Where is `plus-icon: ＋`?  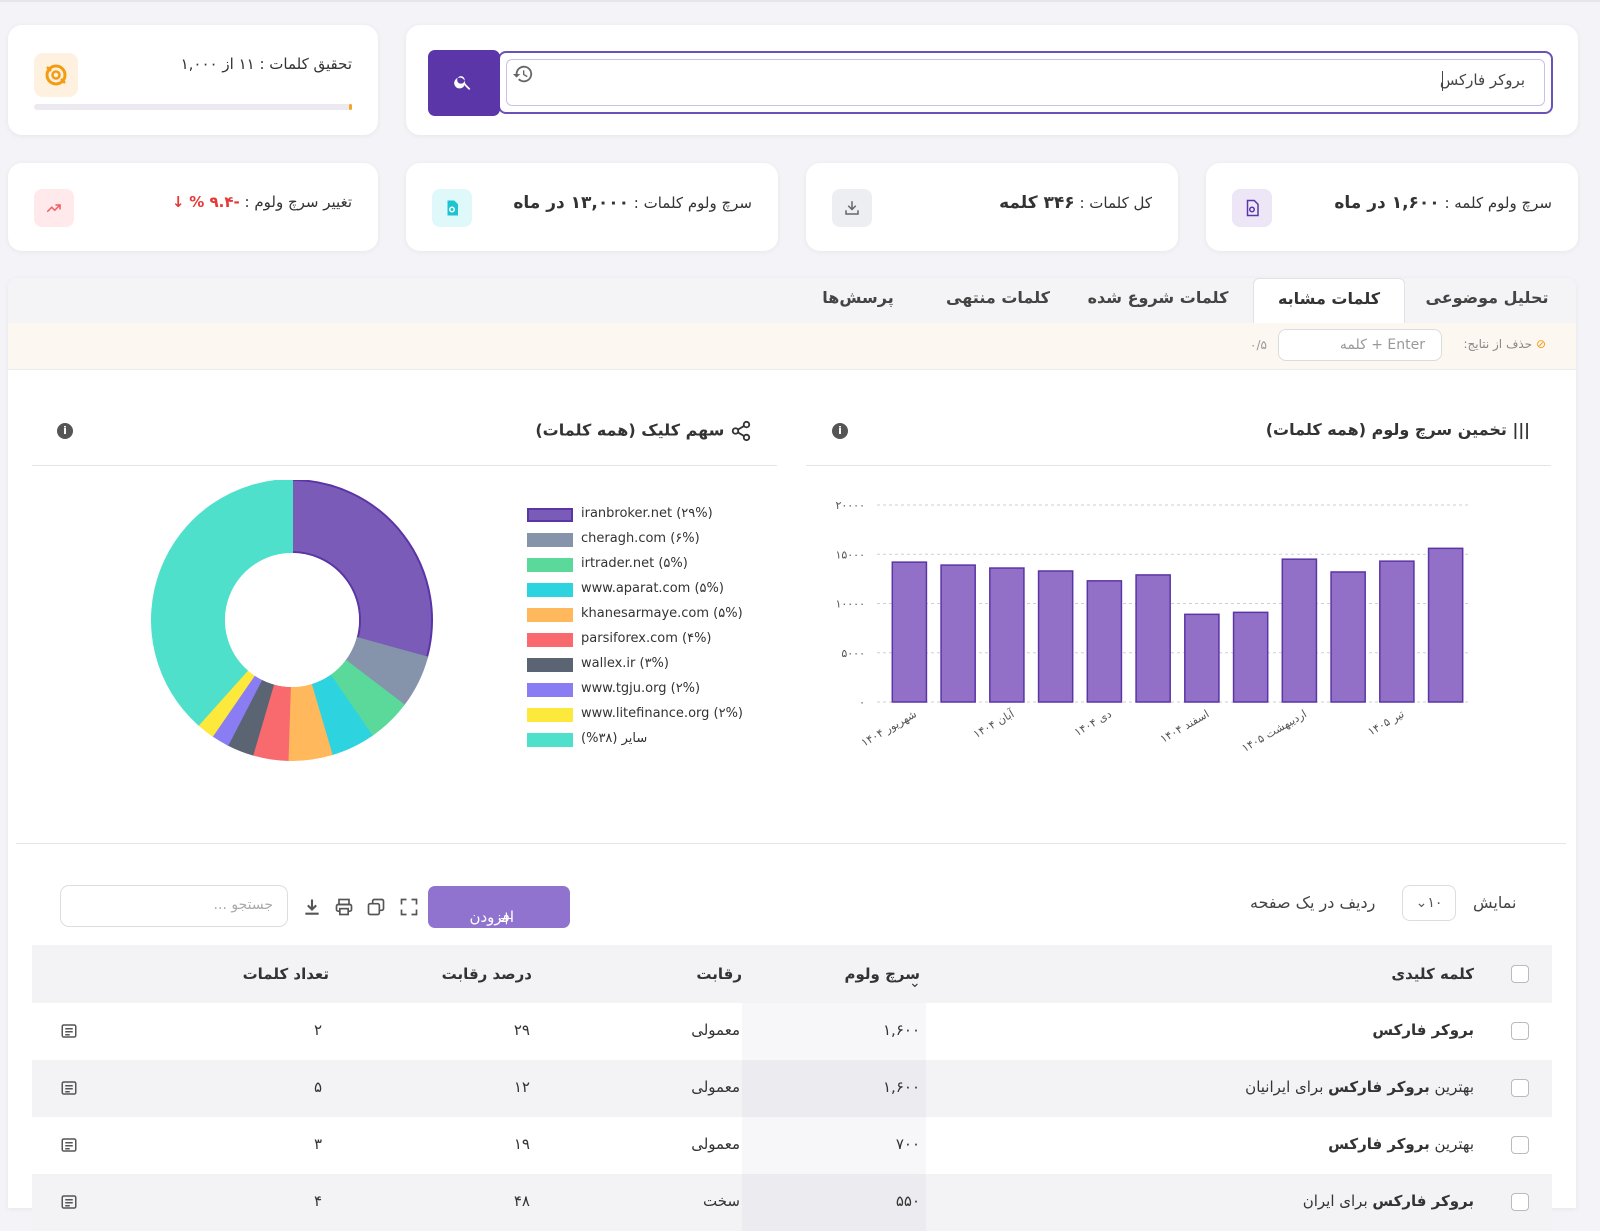 plus-icon: ＋ is located at coordinates (506, 919).